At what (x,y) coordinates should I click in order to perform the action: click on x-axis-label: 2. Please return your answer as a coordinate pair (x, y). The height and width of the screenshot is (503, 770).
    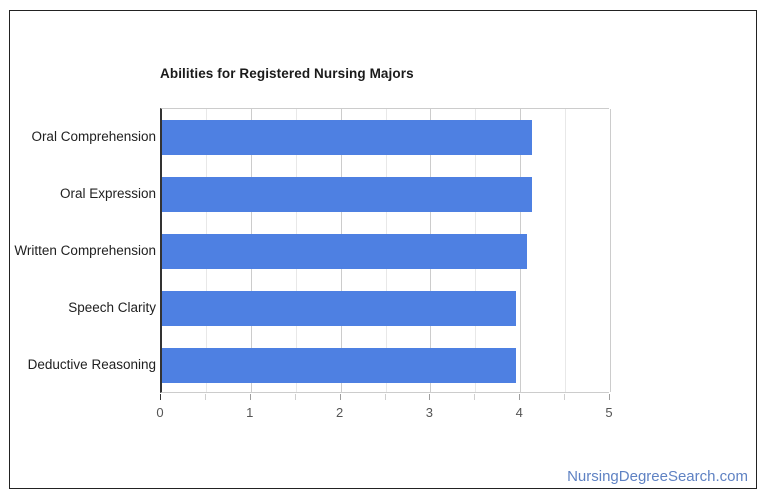
    Looking at the image, I should click on (339, 412).